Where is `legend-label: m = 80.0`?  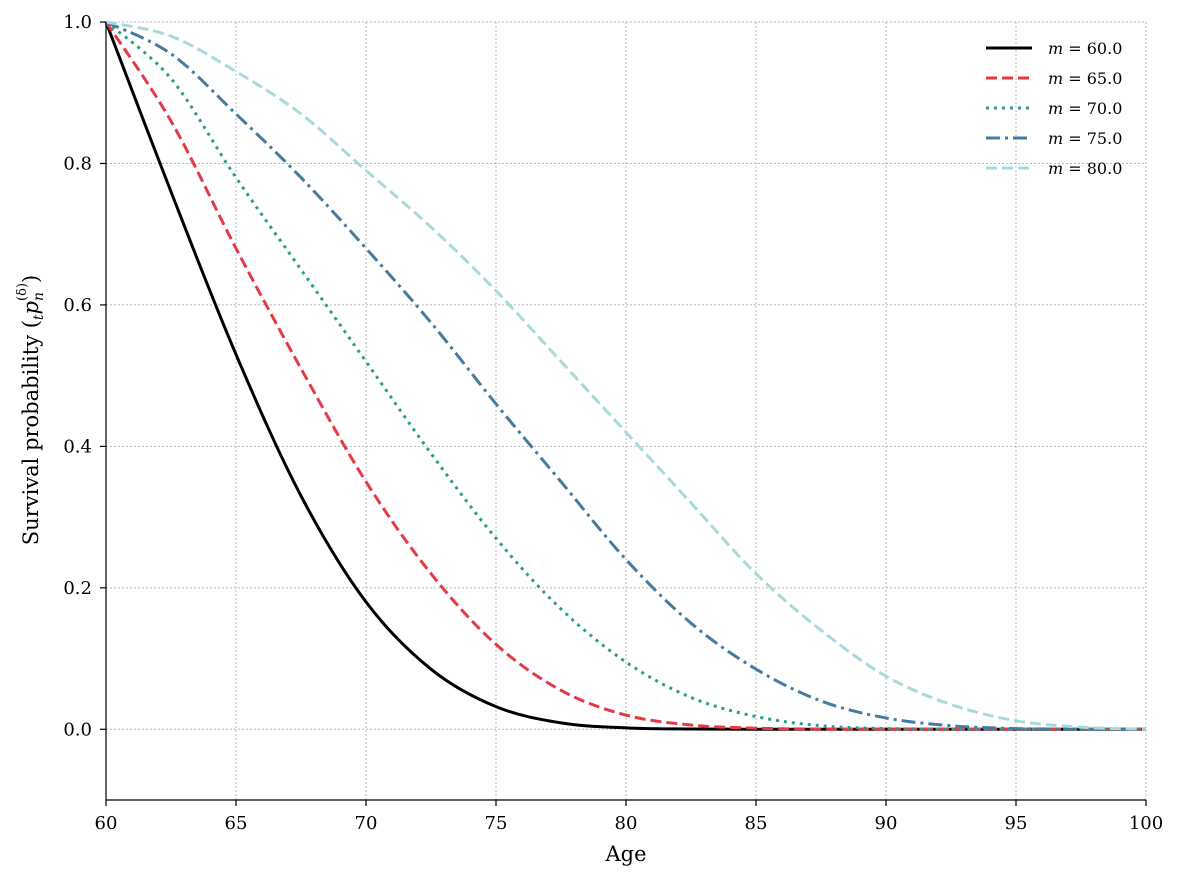
legend-label: m = 80.0 is located at coordinates (1085, 168).